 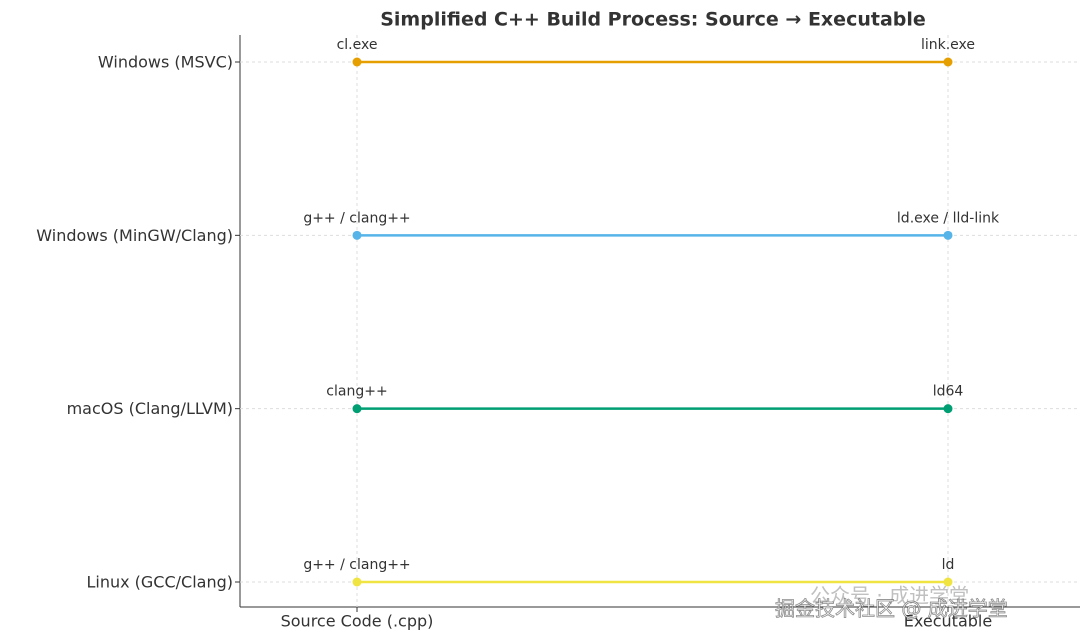 What do you see at coordinates (948, 218) in the screenshot?
I see `point-label: ld.exe / lld-link` at bounding box center [948, 218].